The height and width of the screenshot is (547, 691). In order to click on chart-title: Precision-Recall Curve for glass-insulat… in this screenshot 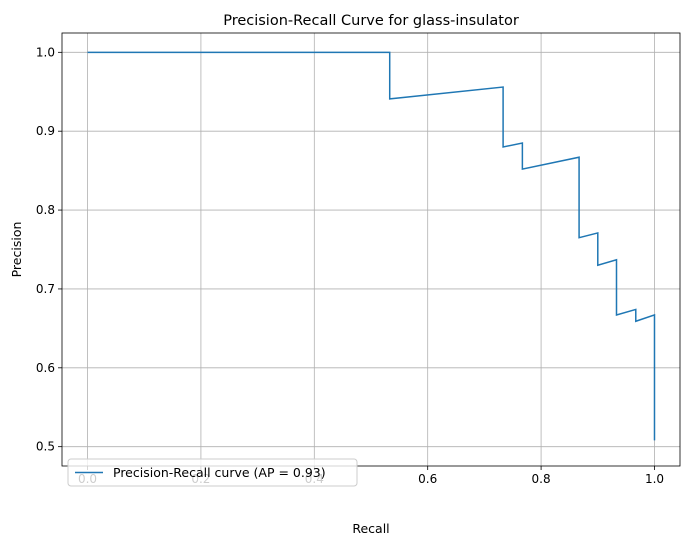, I will do `click(371, 21)`.